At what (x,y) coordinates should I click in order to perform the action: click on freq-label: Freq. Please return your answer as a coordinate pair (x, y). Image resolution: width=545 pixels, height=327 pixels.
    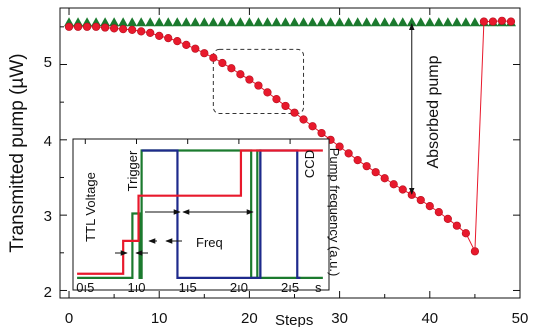
    Looking at the image, I should click on (209, 242).